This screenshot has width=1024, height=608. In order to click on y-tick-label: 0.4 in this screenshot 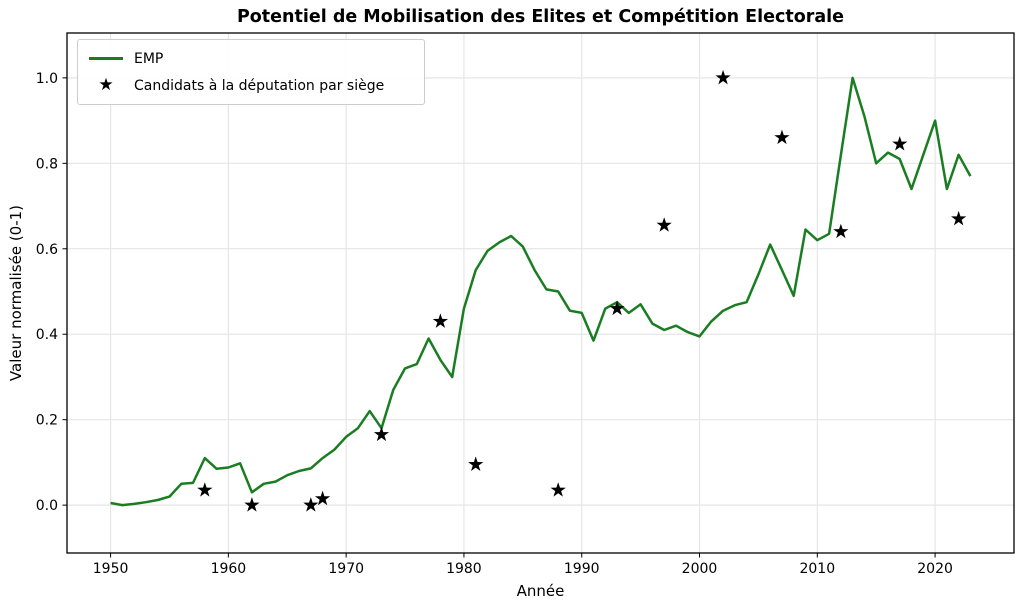, I will do `click(47, 335)`.